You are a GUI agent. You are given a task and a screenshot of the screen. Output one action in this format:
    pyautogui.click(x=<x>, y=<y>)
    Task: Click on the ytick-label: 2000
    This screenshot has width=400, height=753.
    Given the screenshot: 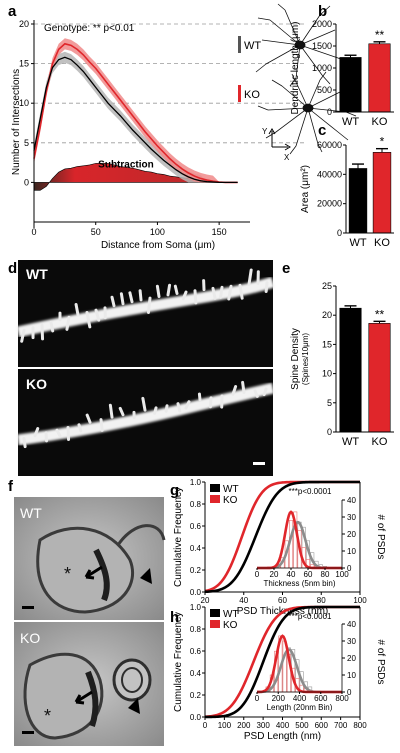 What is the action you would take?
    pyautogui.click(x=322, y=24)
    